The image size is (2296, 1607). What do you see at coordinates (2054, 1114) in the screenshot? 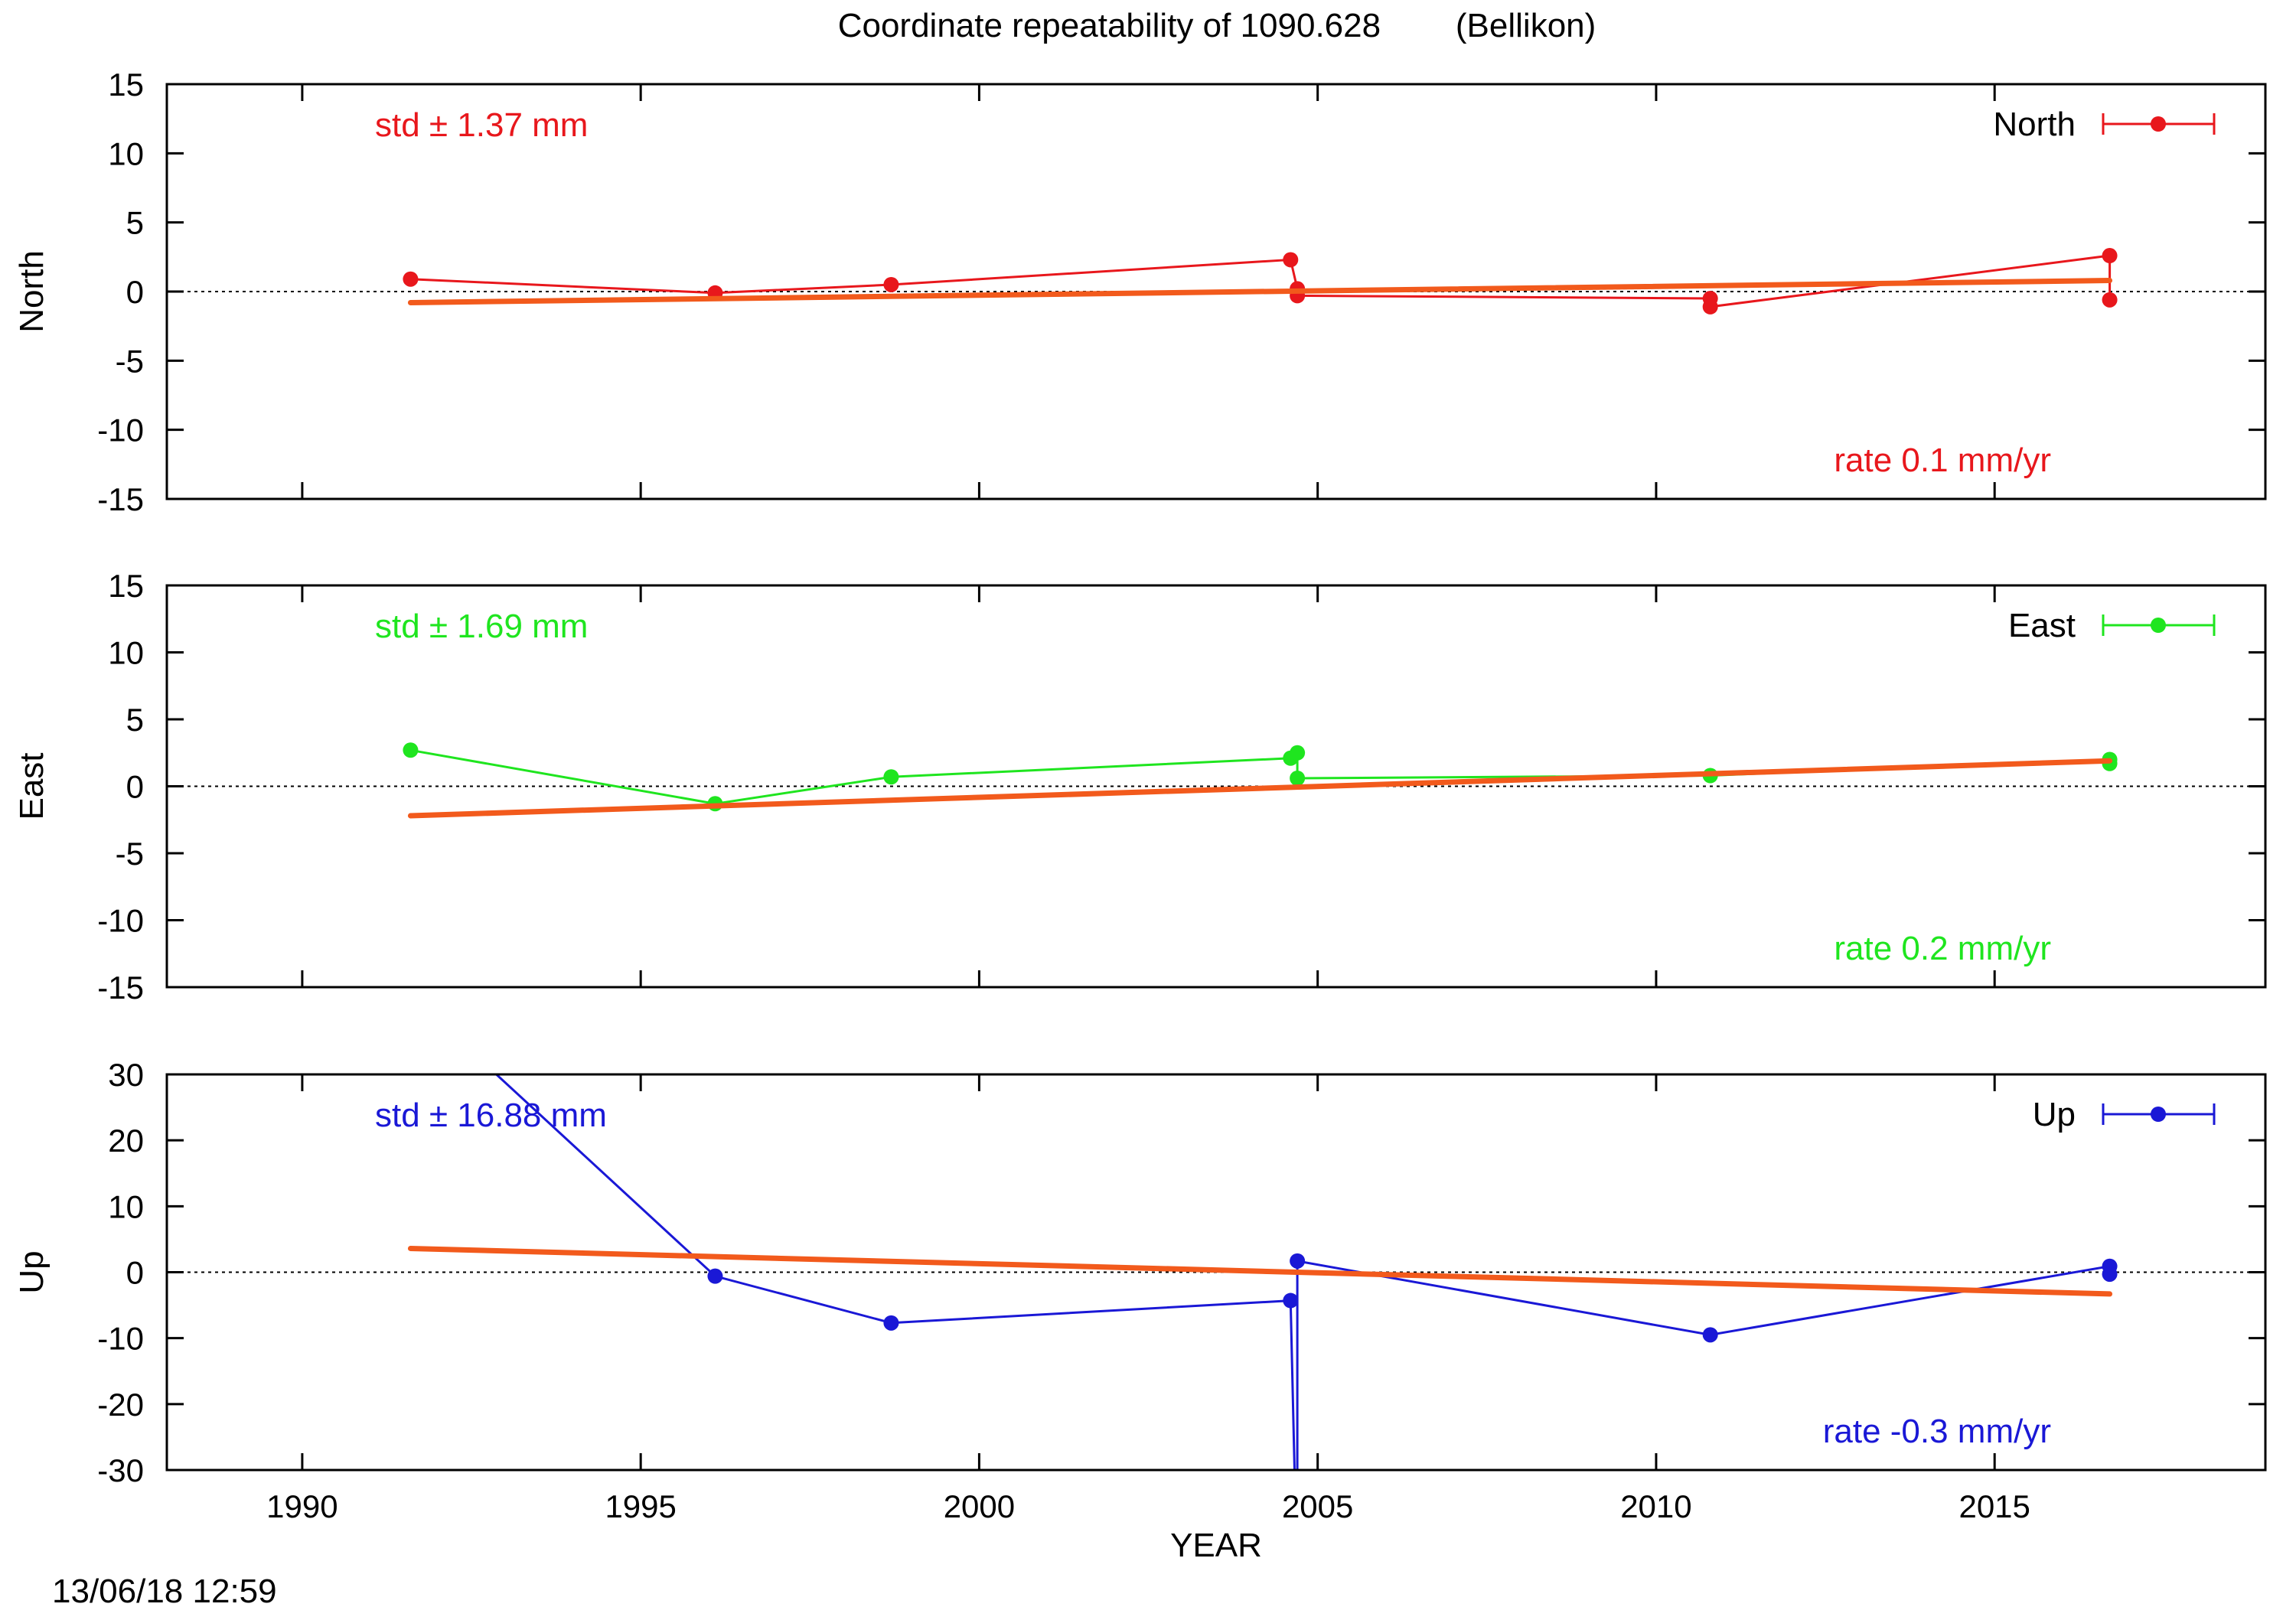
I see `up-legend-label: Up` at bounding box center [2054, 1114].